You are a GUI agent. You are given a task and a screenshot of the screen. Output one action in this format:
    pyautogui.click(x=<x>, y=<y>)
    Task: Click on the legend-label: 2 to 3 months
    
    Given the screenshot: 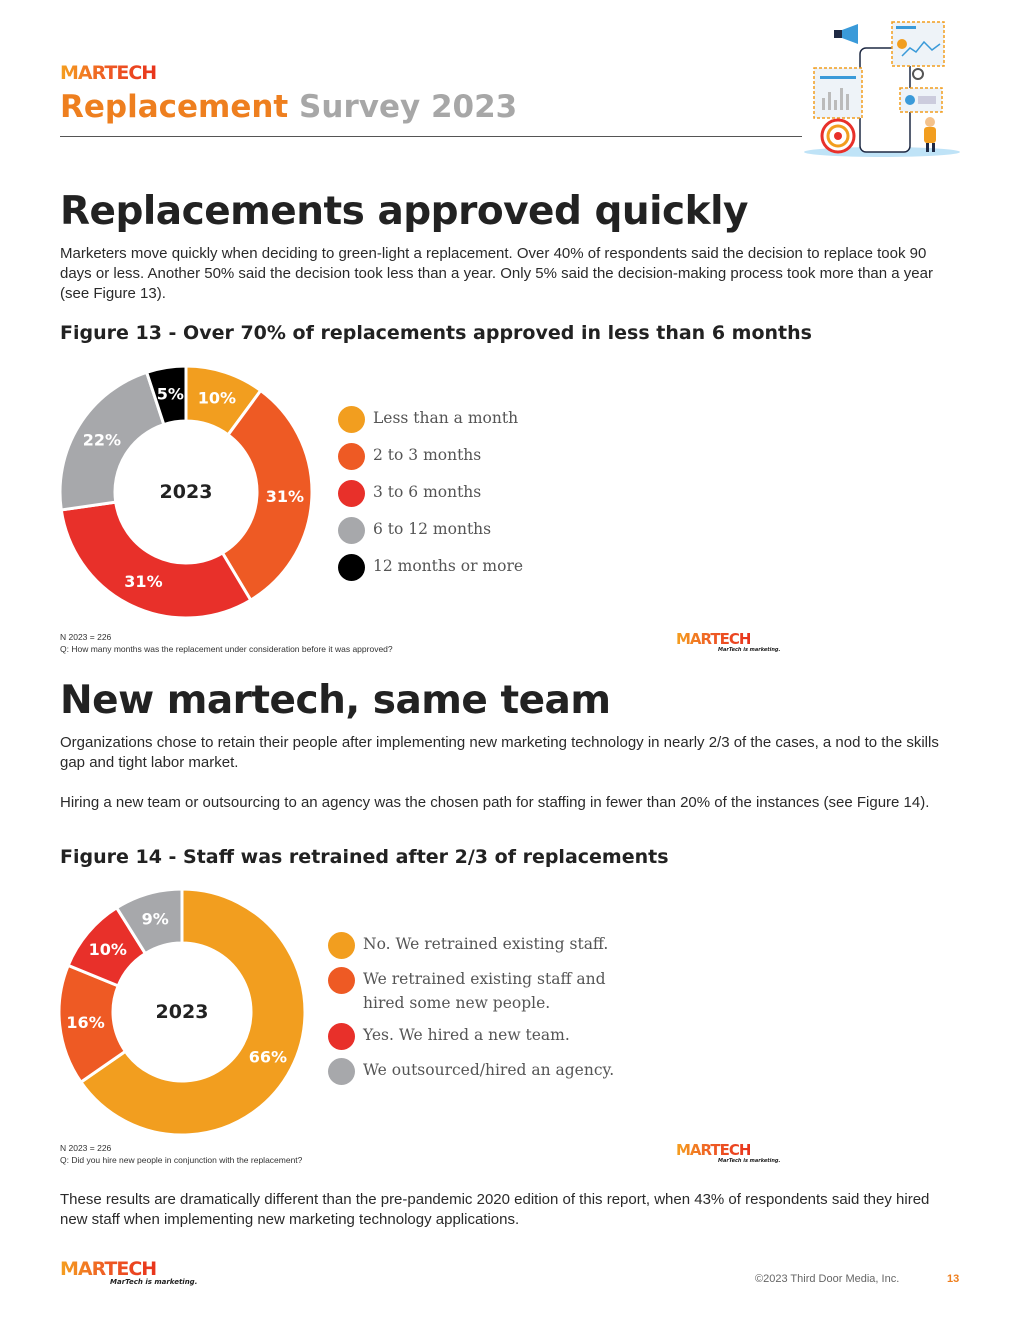 What is the action you would take?
    pyautogui.click(x=427, y=455)
    